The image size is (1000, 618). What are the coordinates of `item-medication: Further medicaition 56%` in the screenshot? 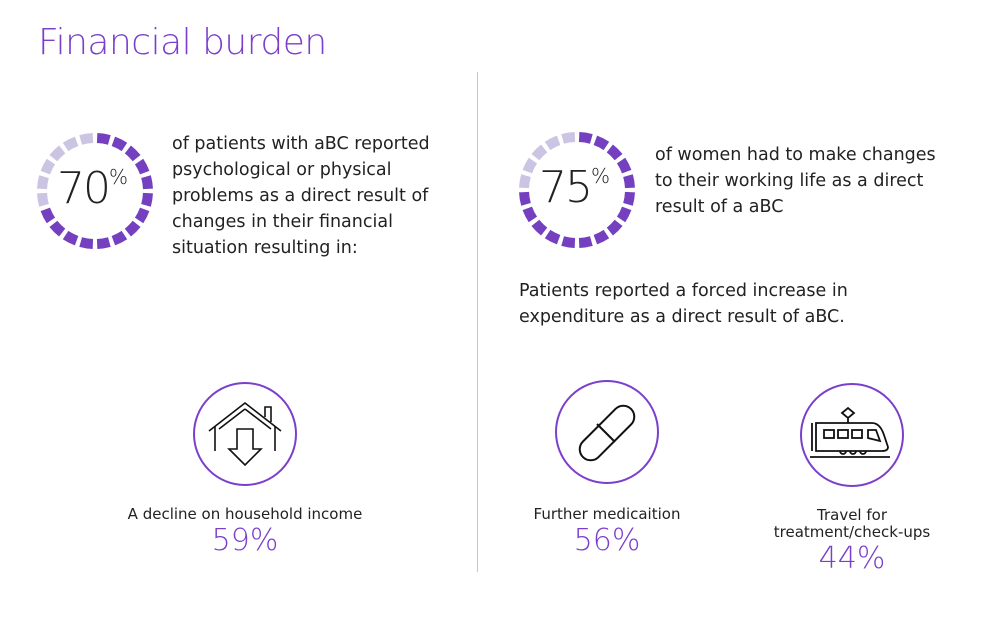 It's located at (607, 469).